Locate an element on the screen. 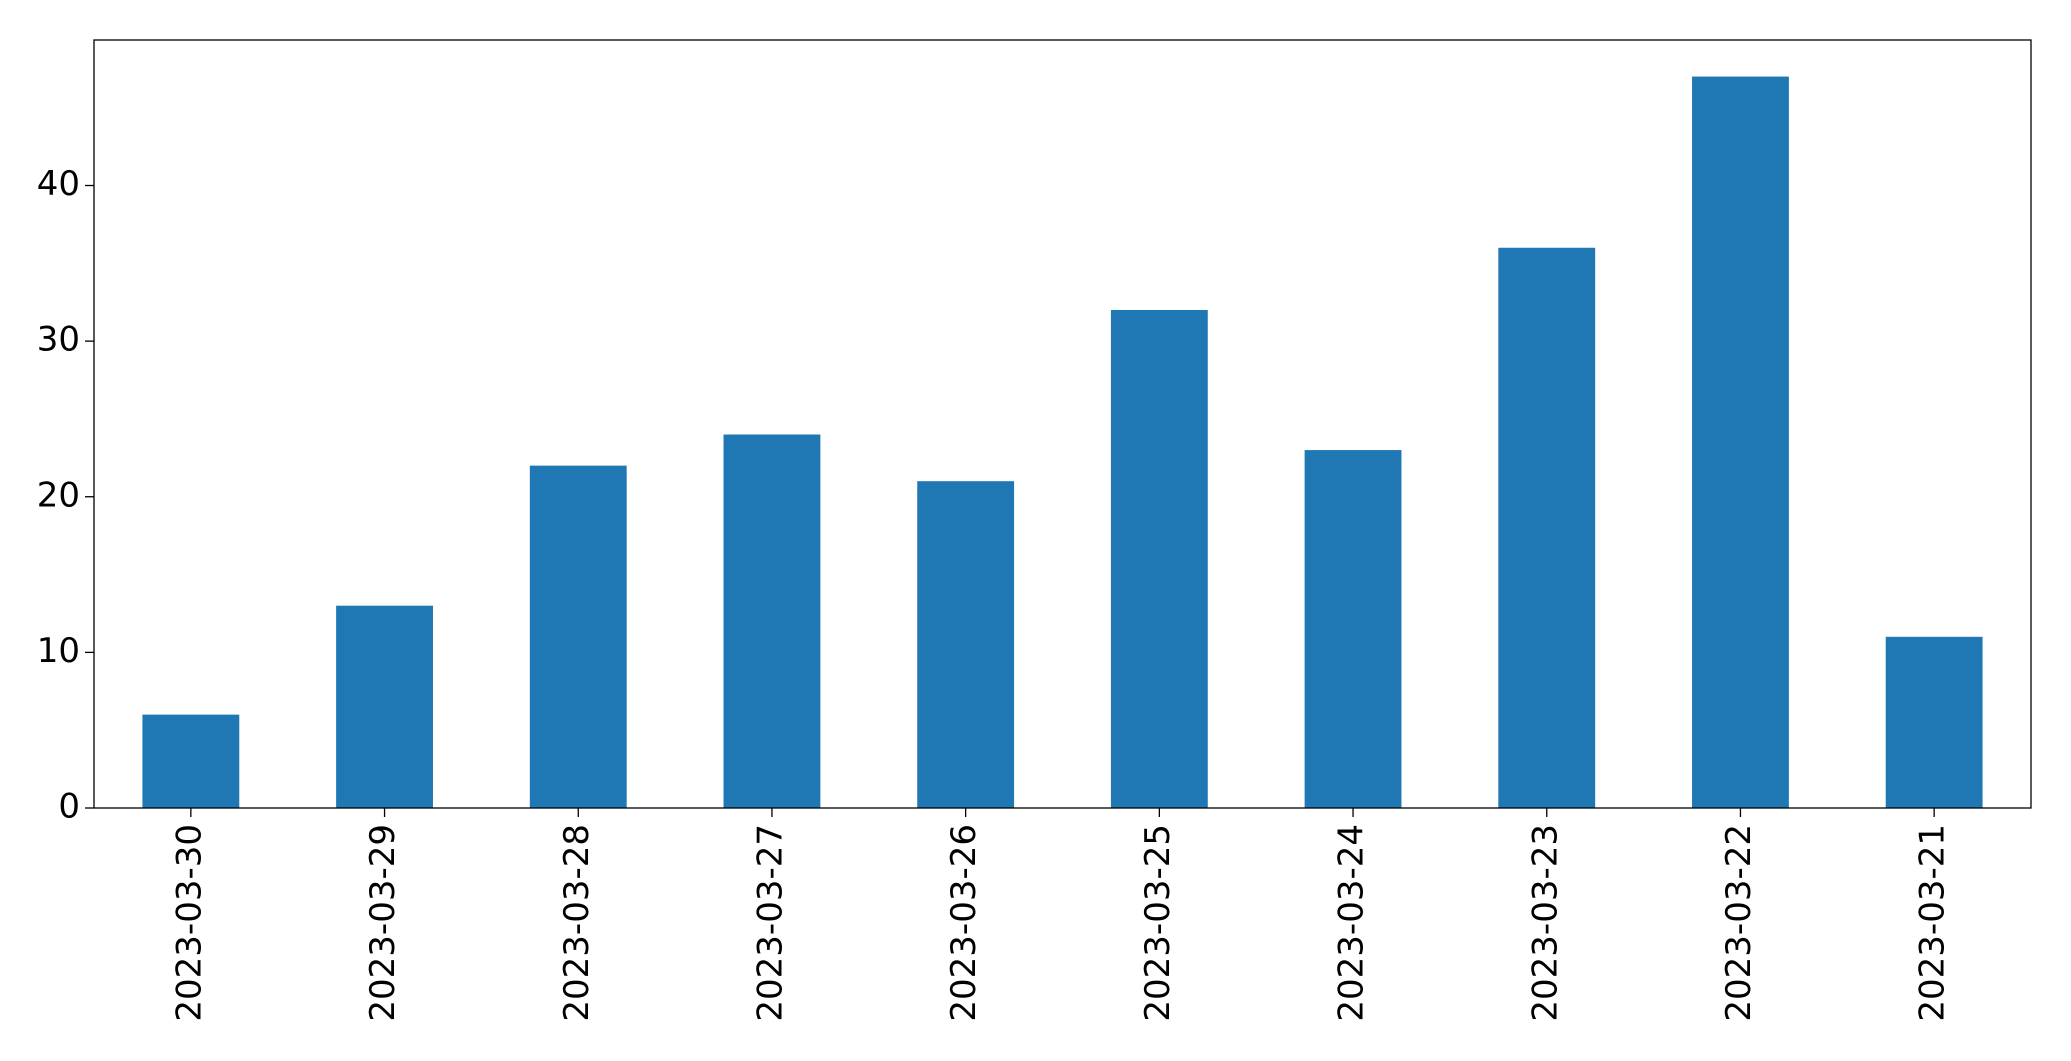 Image resolution: width=2071 pixels, height=1061 pixels. y-tick-label: 20 is located at coordinates (58, 495).